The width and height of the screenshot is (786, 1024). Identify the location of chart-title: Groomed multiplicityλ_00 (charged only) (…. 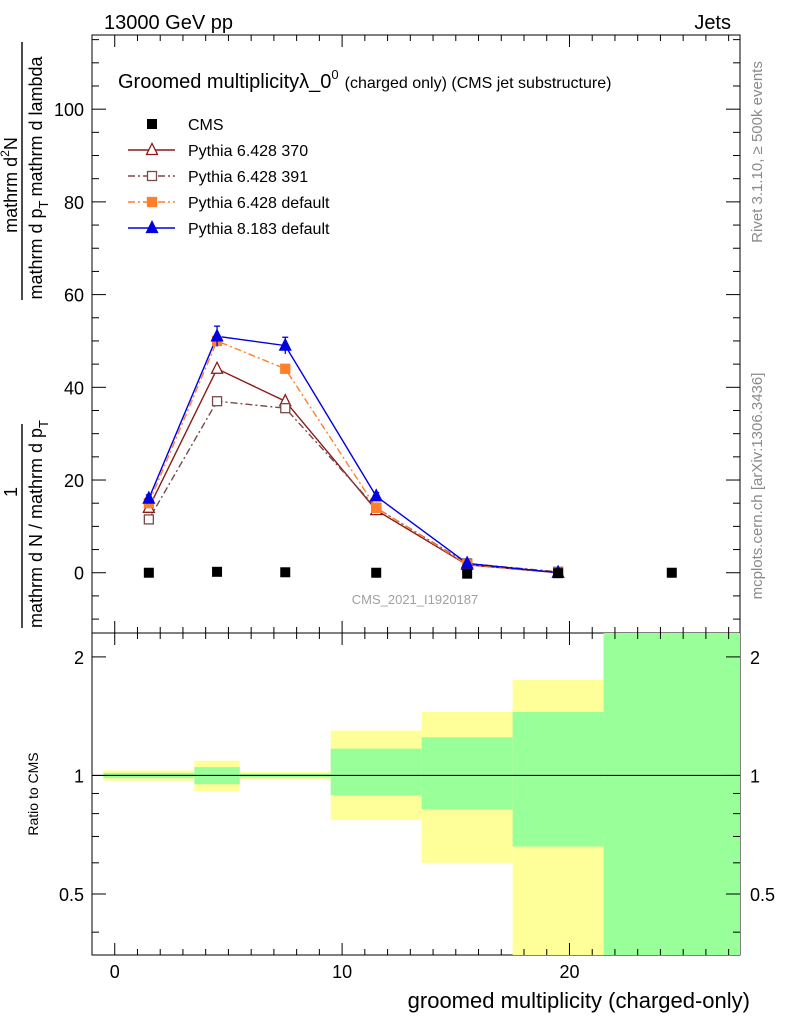
(364, 80).